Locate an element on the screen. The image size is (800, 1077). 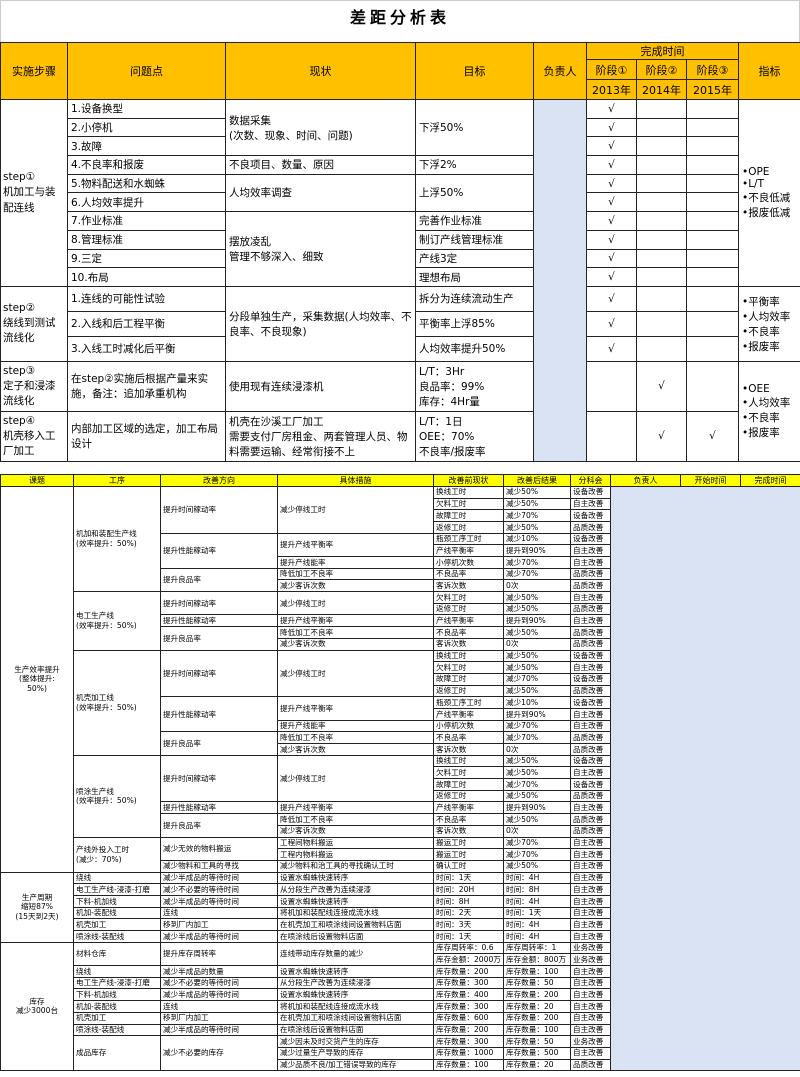
problem-cell: 1.连线的可能性试验 is located at coordinates (146, 298).